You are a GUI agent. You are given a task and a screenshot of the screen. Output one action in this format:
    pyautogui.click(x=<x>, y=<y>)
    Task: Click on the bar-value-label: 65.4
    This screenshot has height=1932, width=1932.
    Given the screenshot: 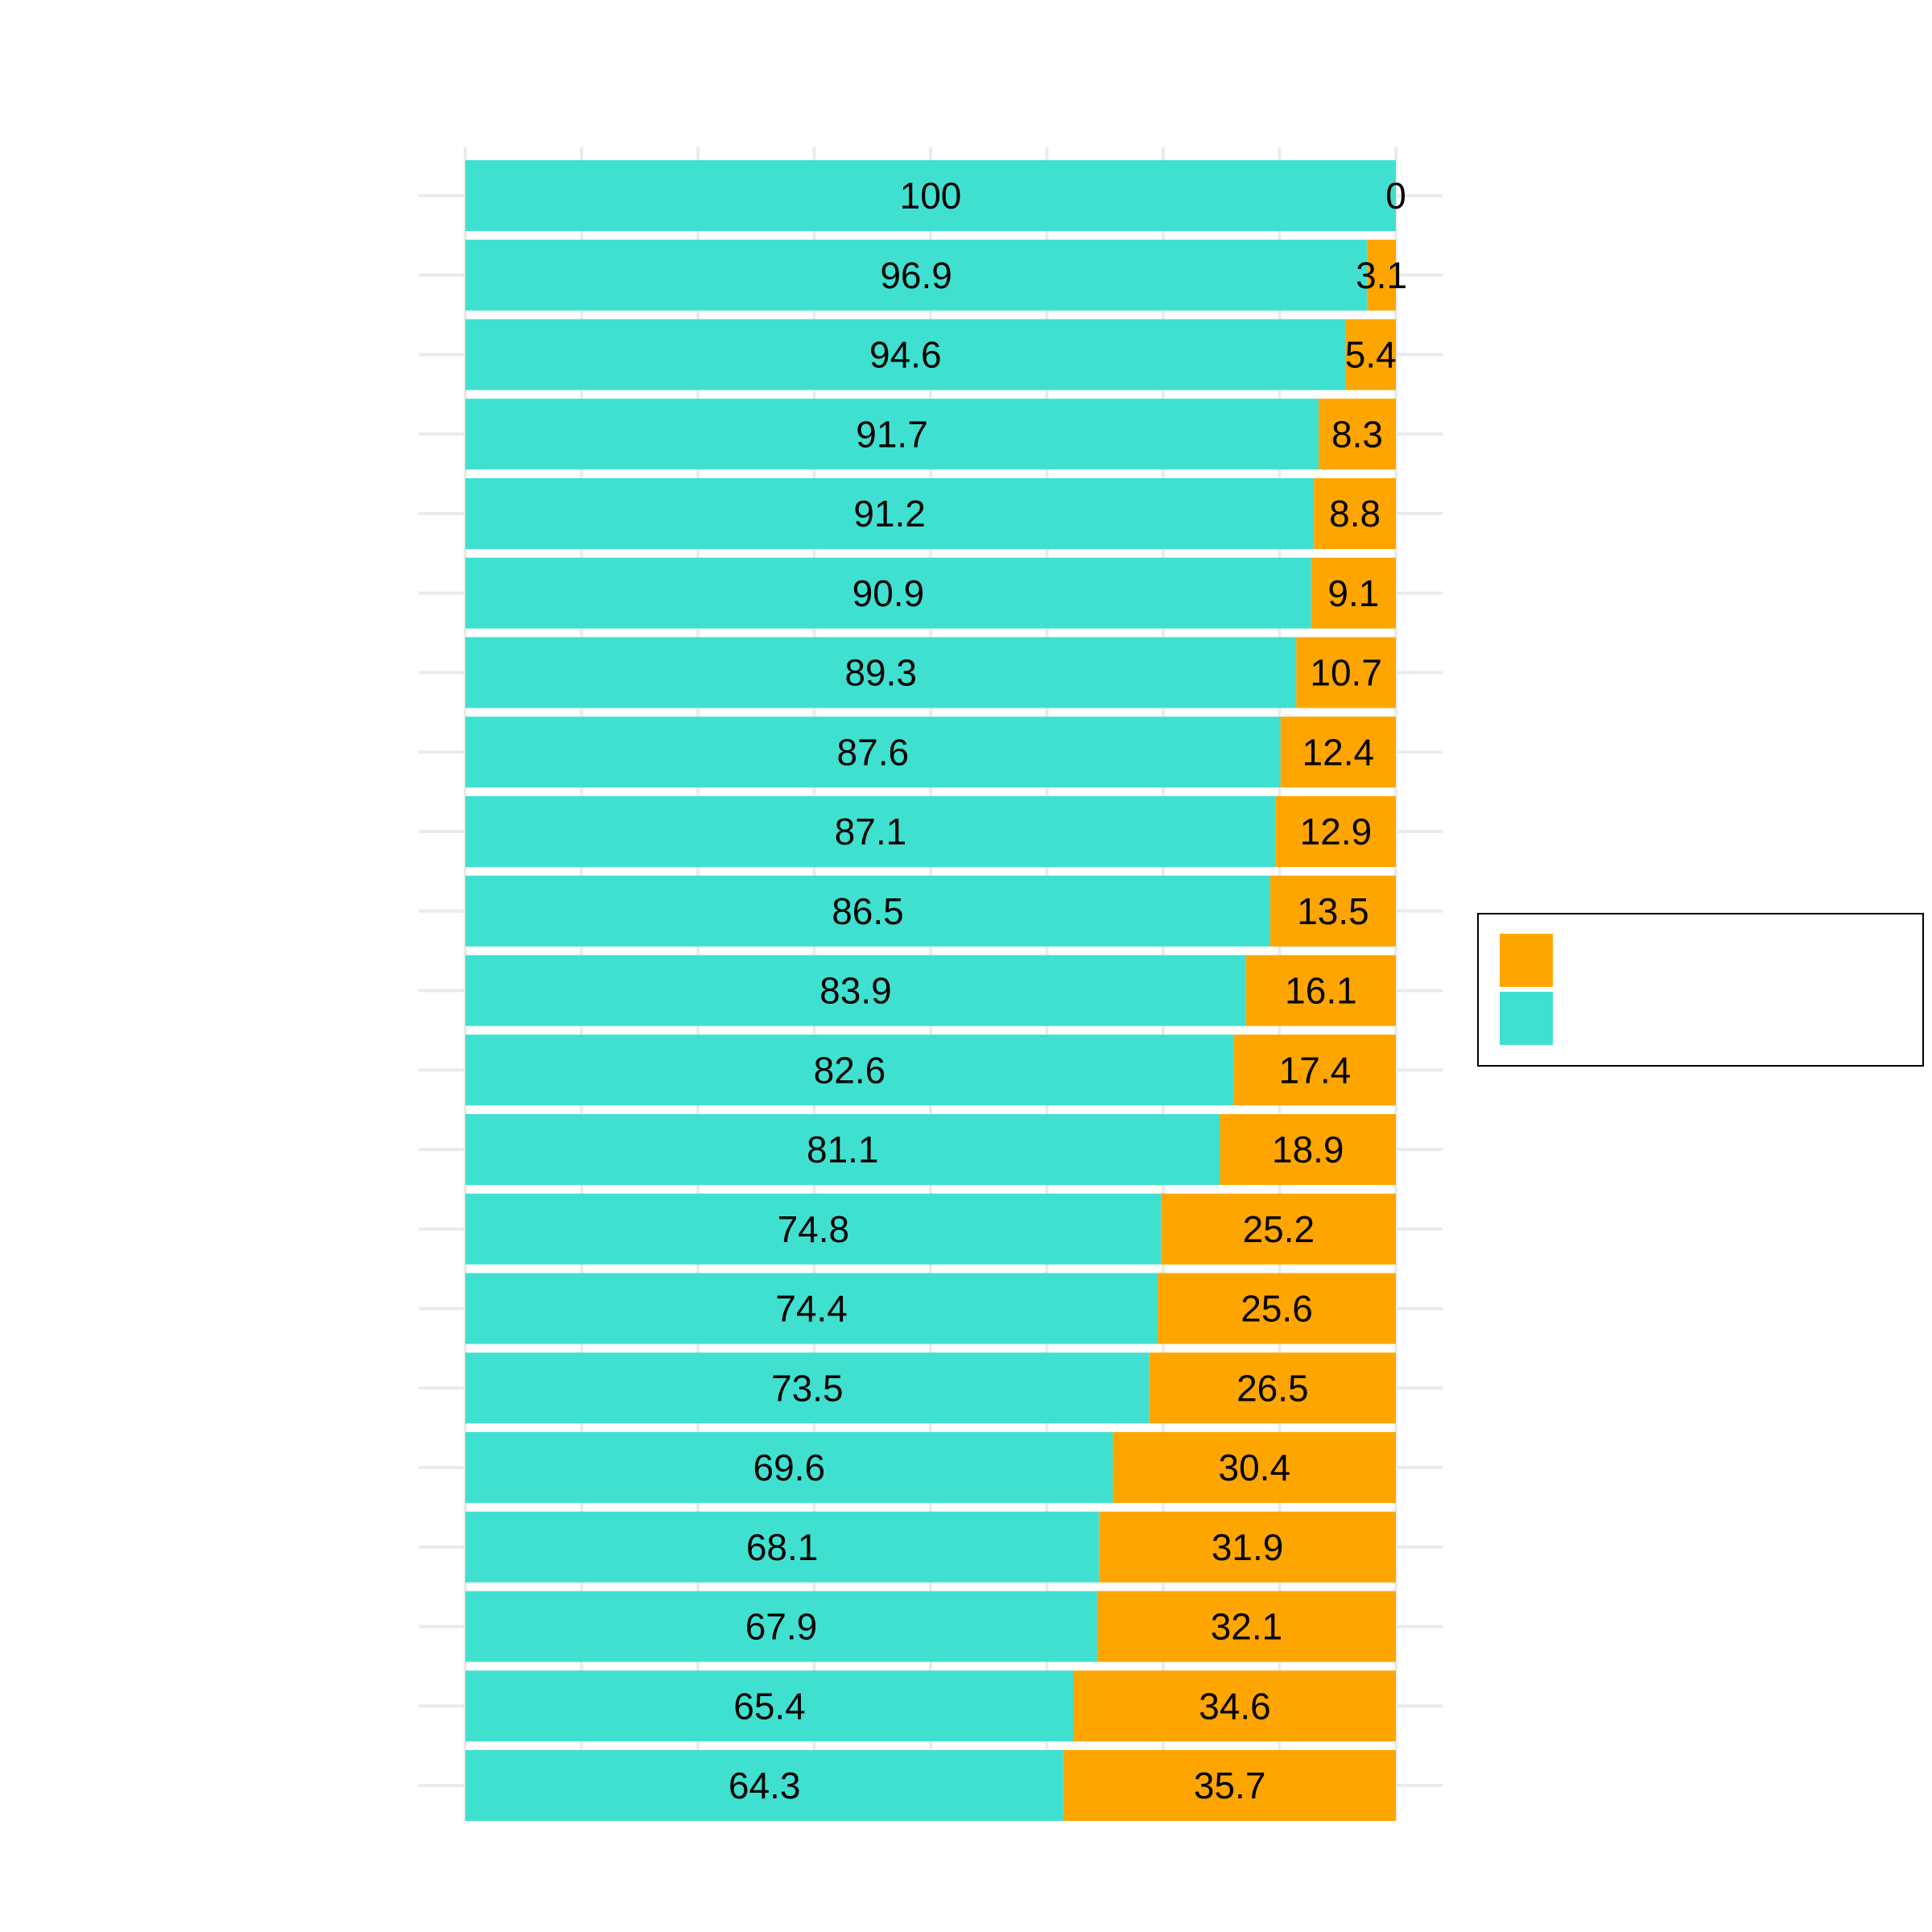 What is the action you would take?
    pyautogui.click(x=769, y=1706)
    